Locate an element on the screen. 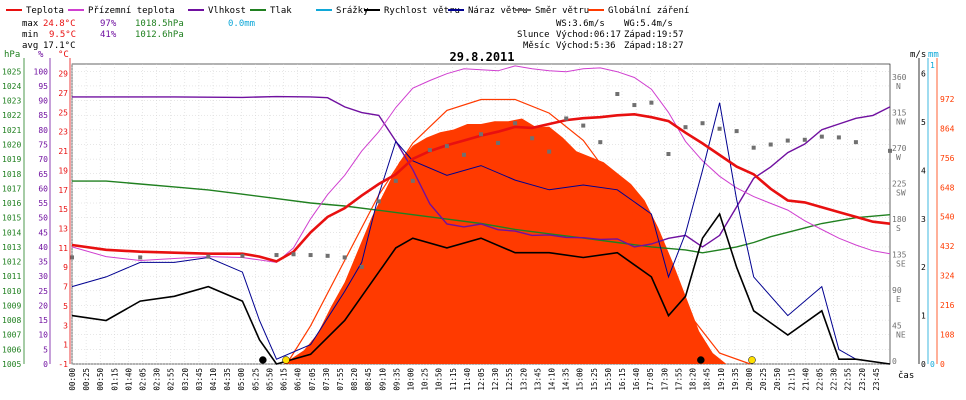 Image resolution: width=966 pixels, height=400 pixels. hpa-tick-label: 1018 is located at coordinates (11, 174).